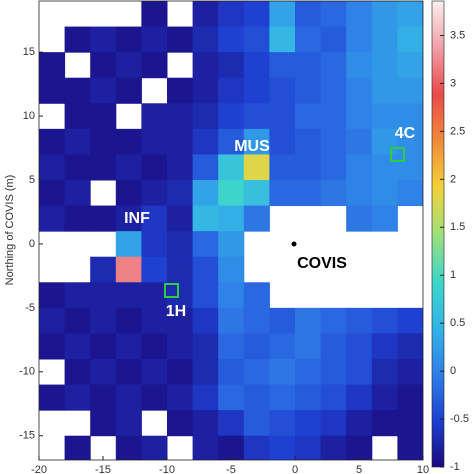 This screenshot has width=474, height=474. Describe the element at coordinates (453, 179) in the screenshot. I see `colorbar-tick-label: 2` at that location.